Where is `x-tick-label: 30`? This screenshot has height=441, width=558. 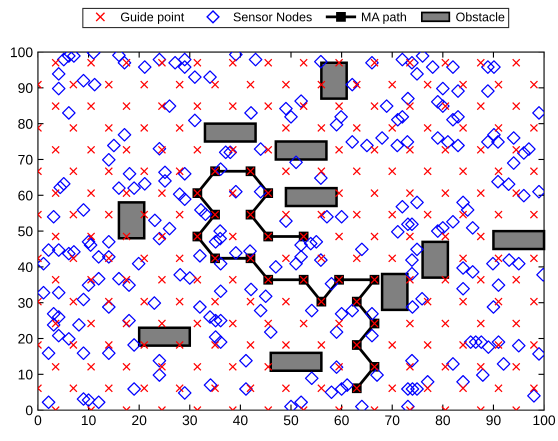 x-tick-label: 30 is located at coordinates (189, 420).